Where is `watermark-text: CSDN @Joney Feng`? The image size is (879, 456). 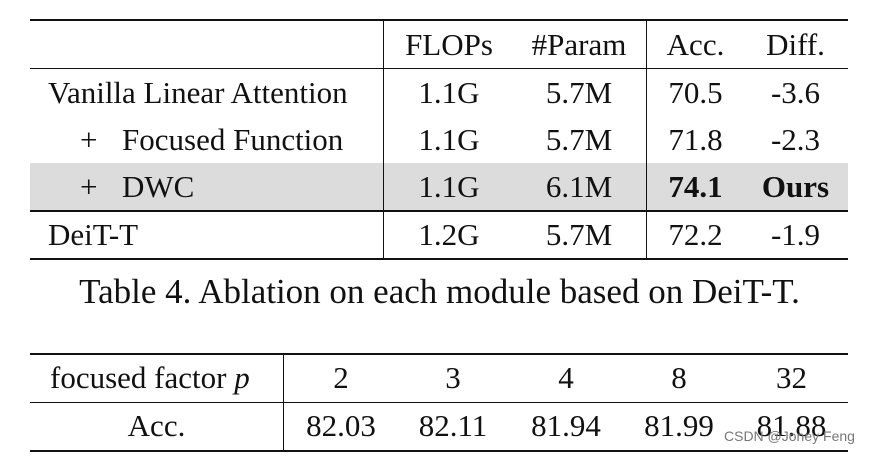 watermark-text: CSDN @Joney Feng is located at coordinates (789, 436).